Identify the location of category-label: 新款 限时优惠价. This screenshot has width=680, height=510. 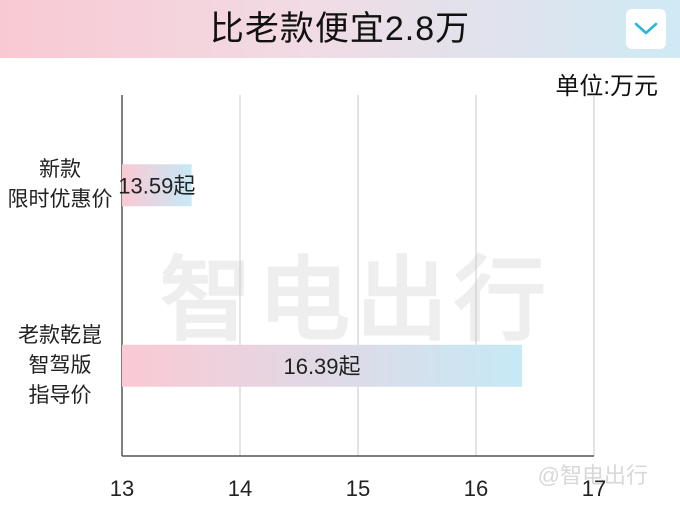
(60, 185).